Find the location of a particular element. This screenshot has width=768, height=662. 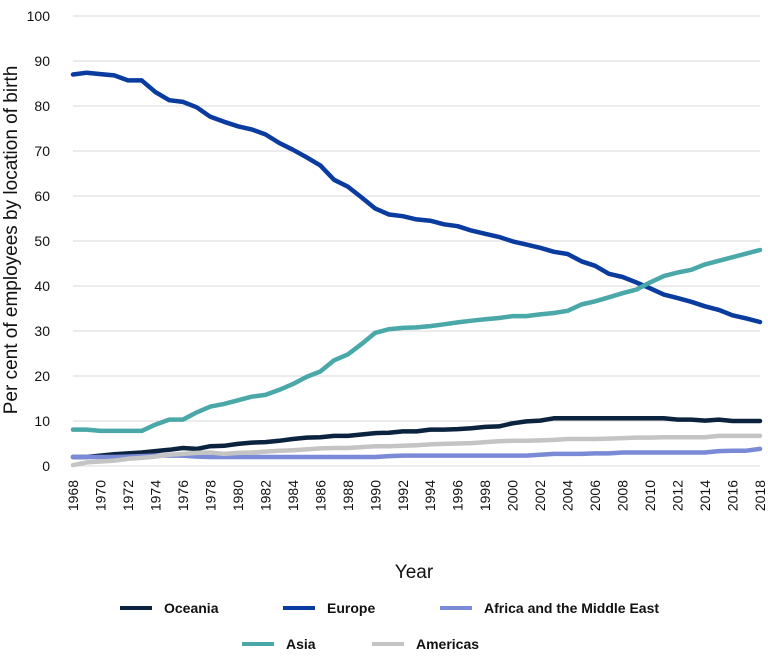

x-tick-label: 2014 is located at coordinates (705, 495).